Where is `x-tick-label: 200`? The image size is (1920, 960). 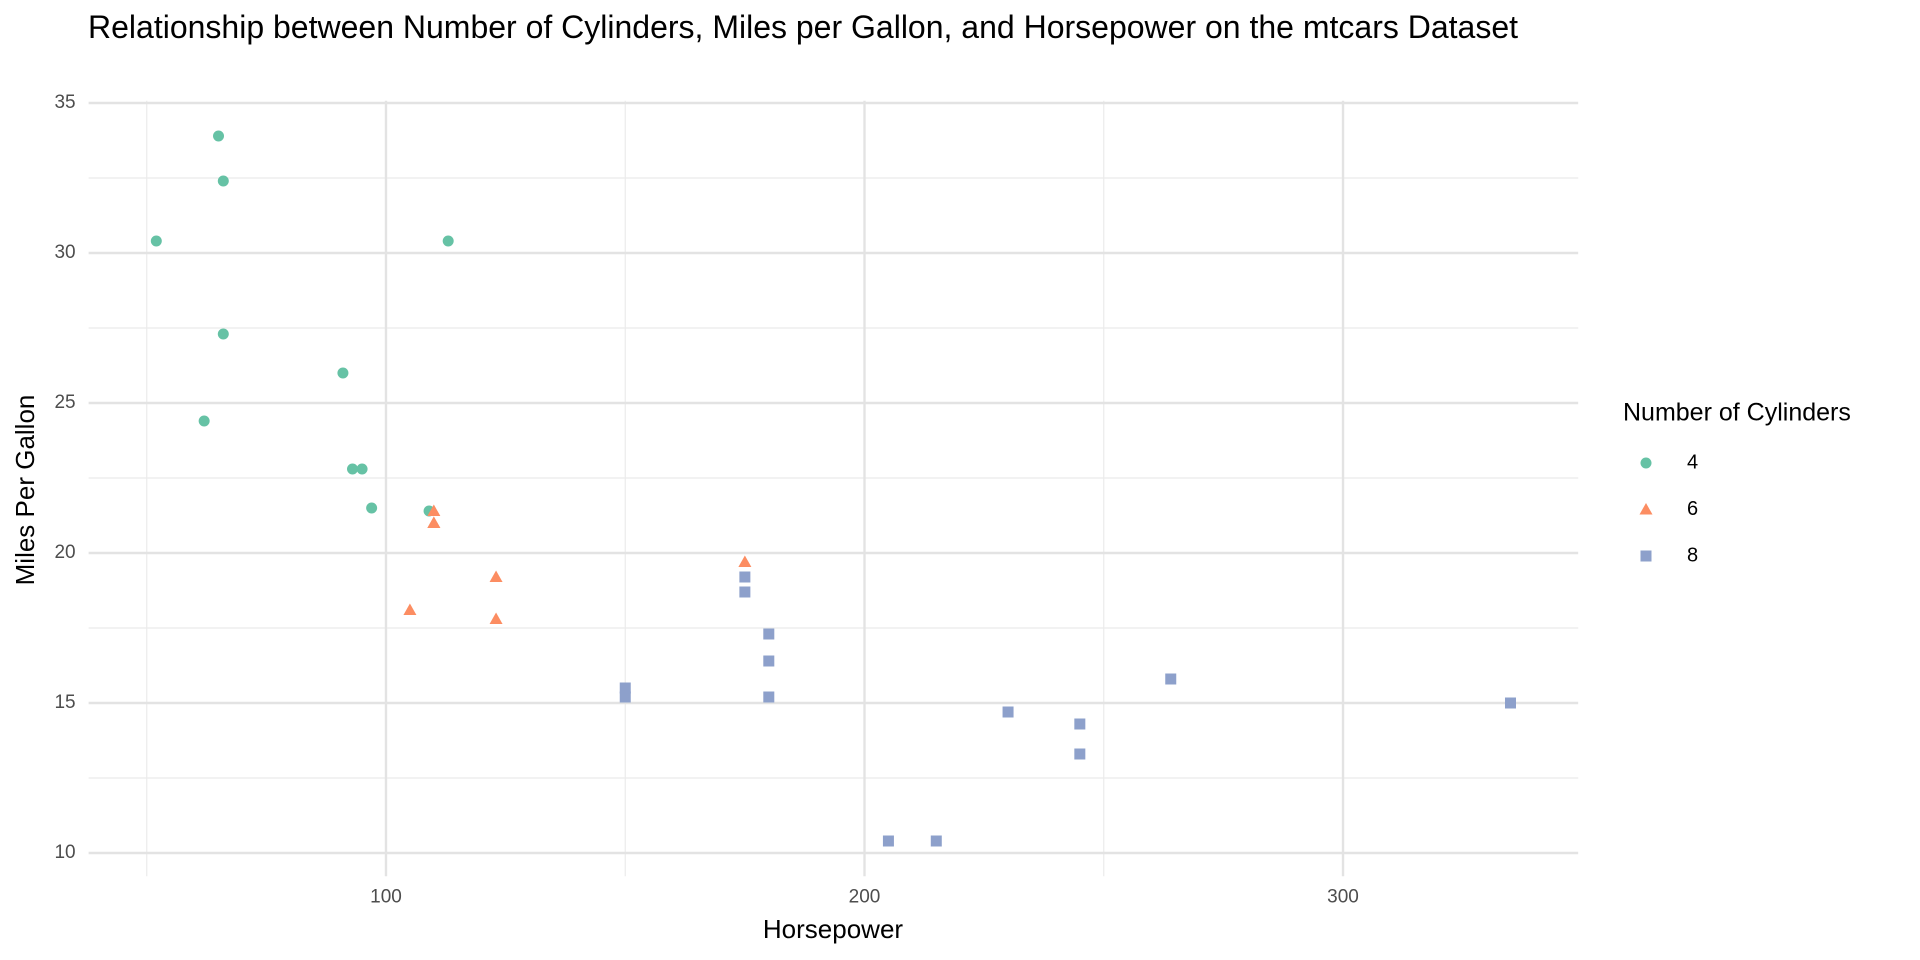
x-tick-label: 200 is located at coordinates (865, 896).